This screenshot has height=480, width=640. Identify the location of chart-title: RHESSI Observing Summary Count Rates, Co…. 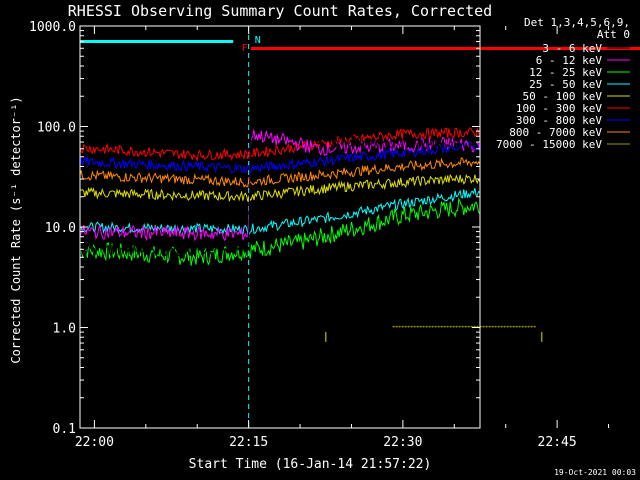
(280, 11).